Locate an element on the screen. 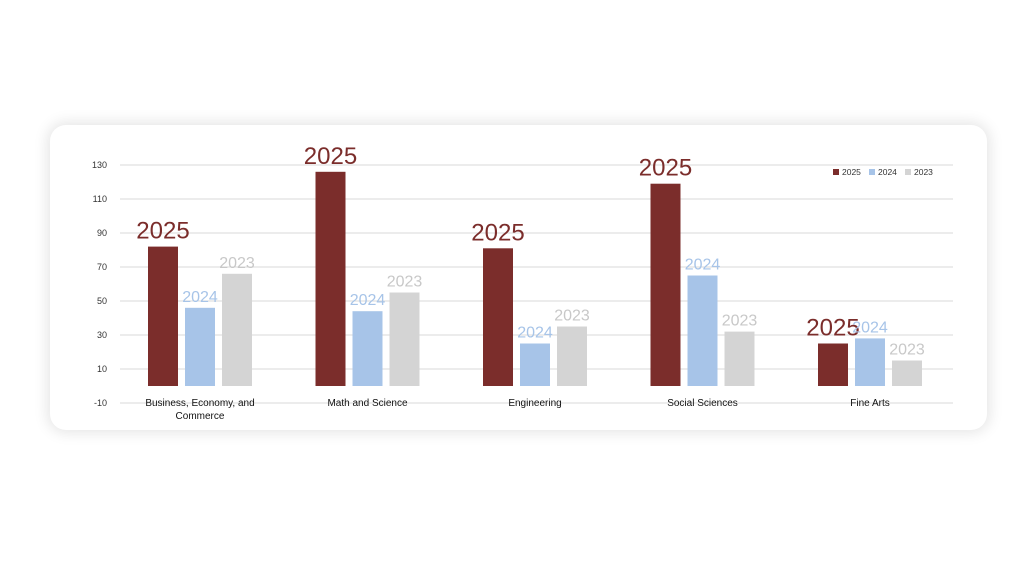  y-tick-label: 50 is located at coordinates (102, 301).